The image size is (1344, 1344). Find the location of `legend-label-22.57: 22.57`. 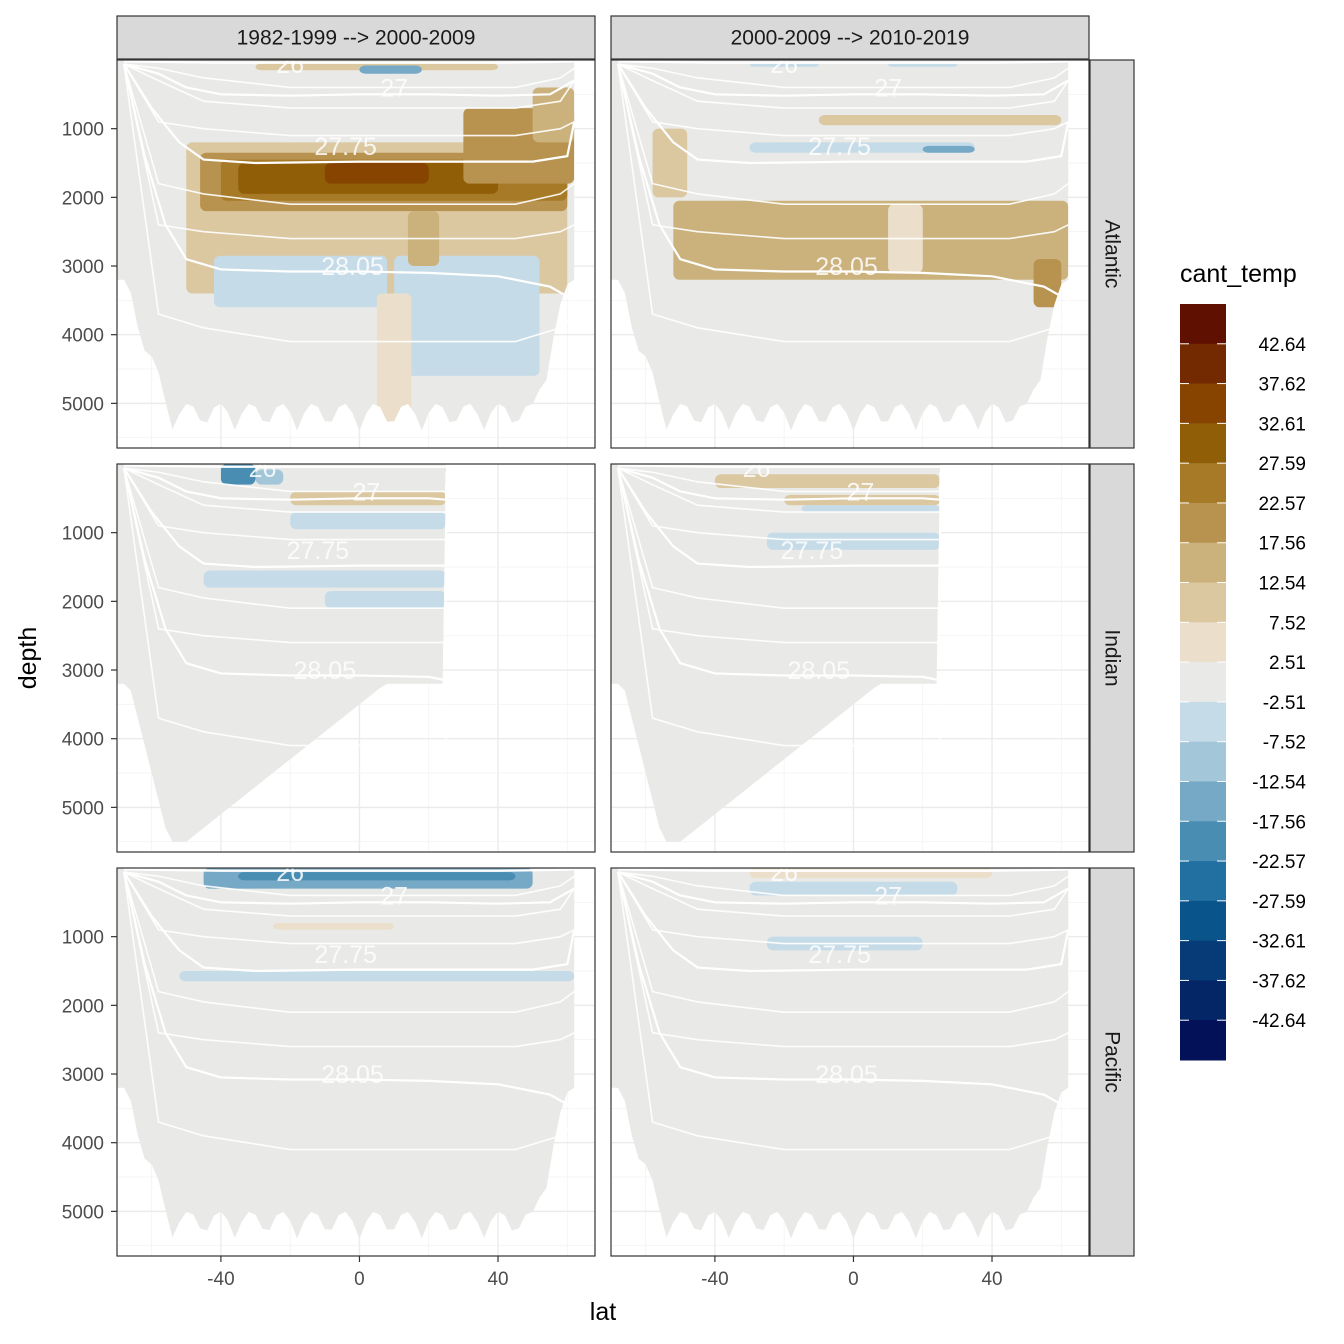

legend-label-22.57: 22.57 is located at coordinates (1282, 504).